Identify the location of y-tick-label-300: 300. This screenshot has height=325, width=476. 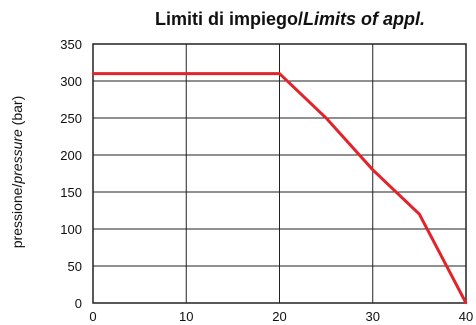
(71, 81).